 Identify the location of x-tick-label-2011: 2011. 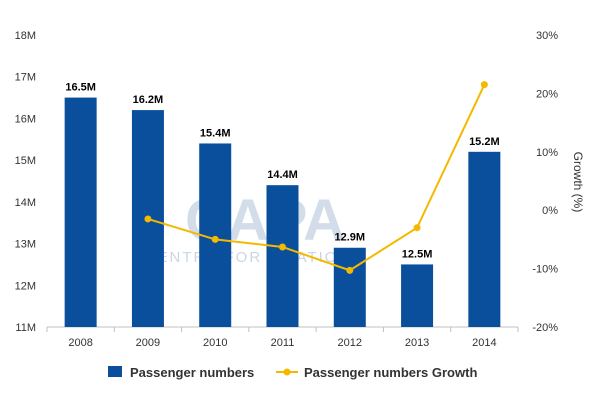
(283, 343).